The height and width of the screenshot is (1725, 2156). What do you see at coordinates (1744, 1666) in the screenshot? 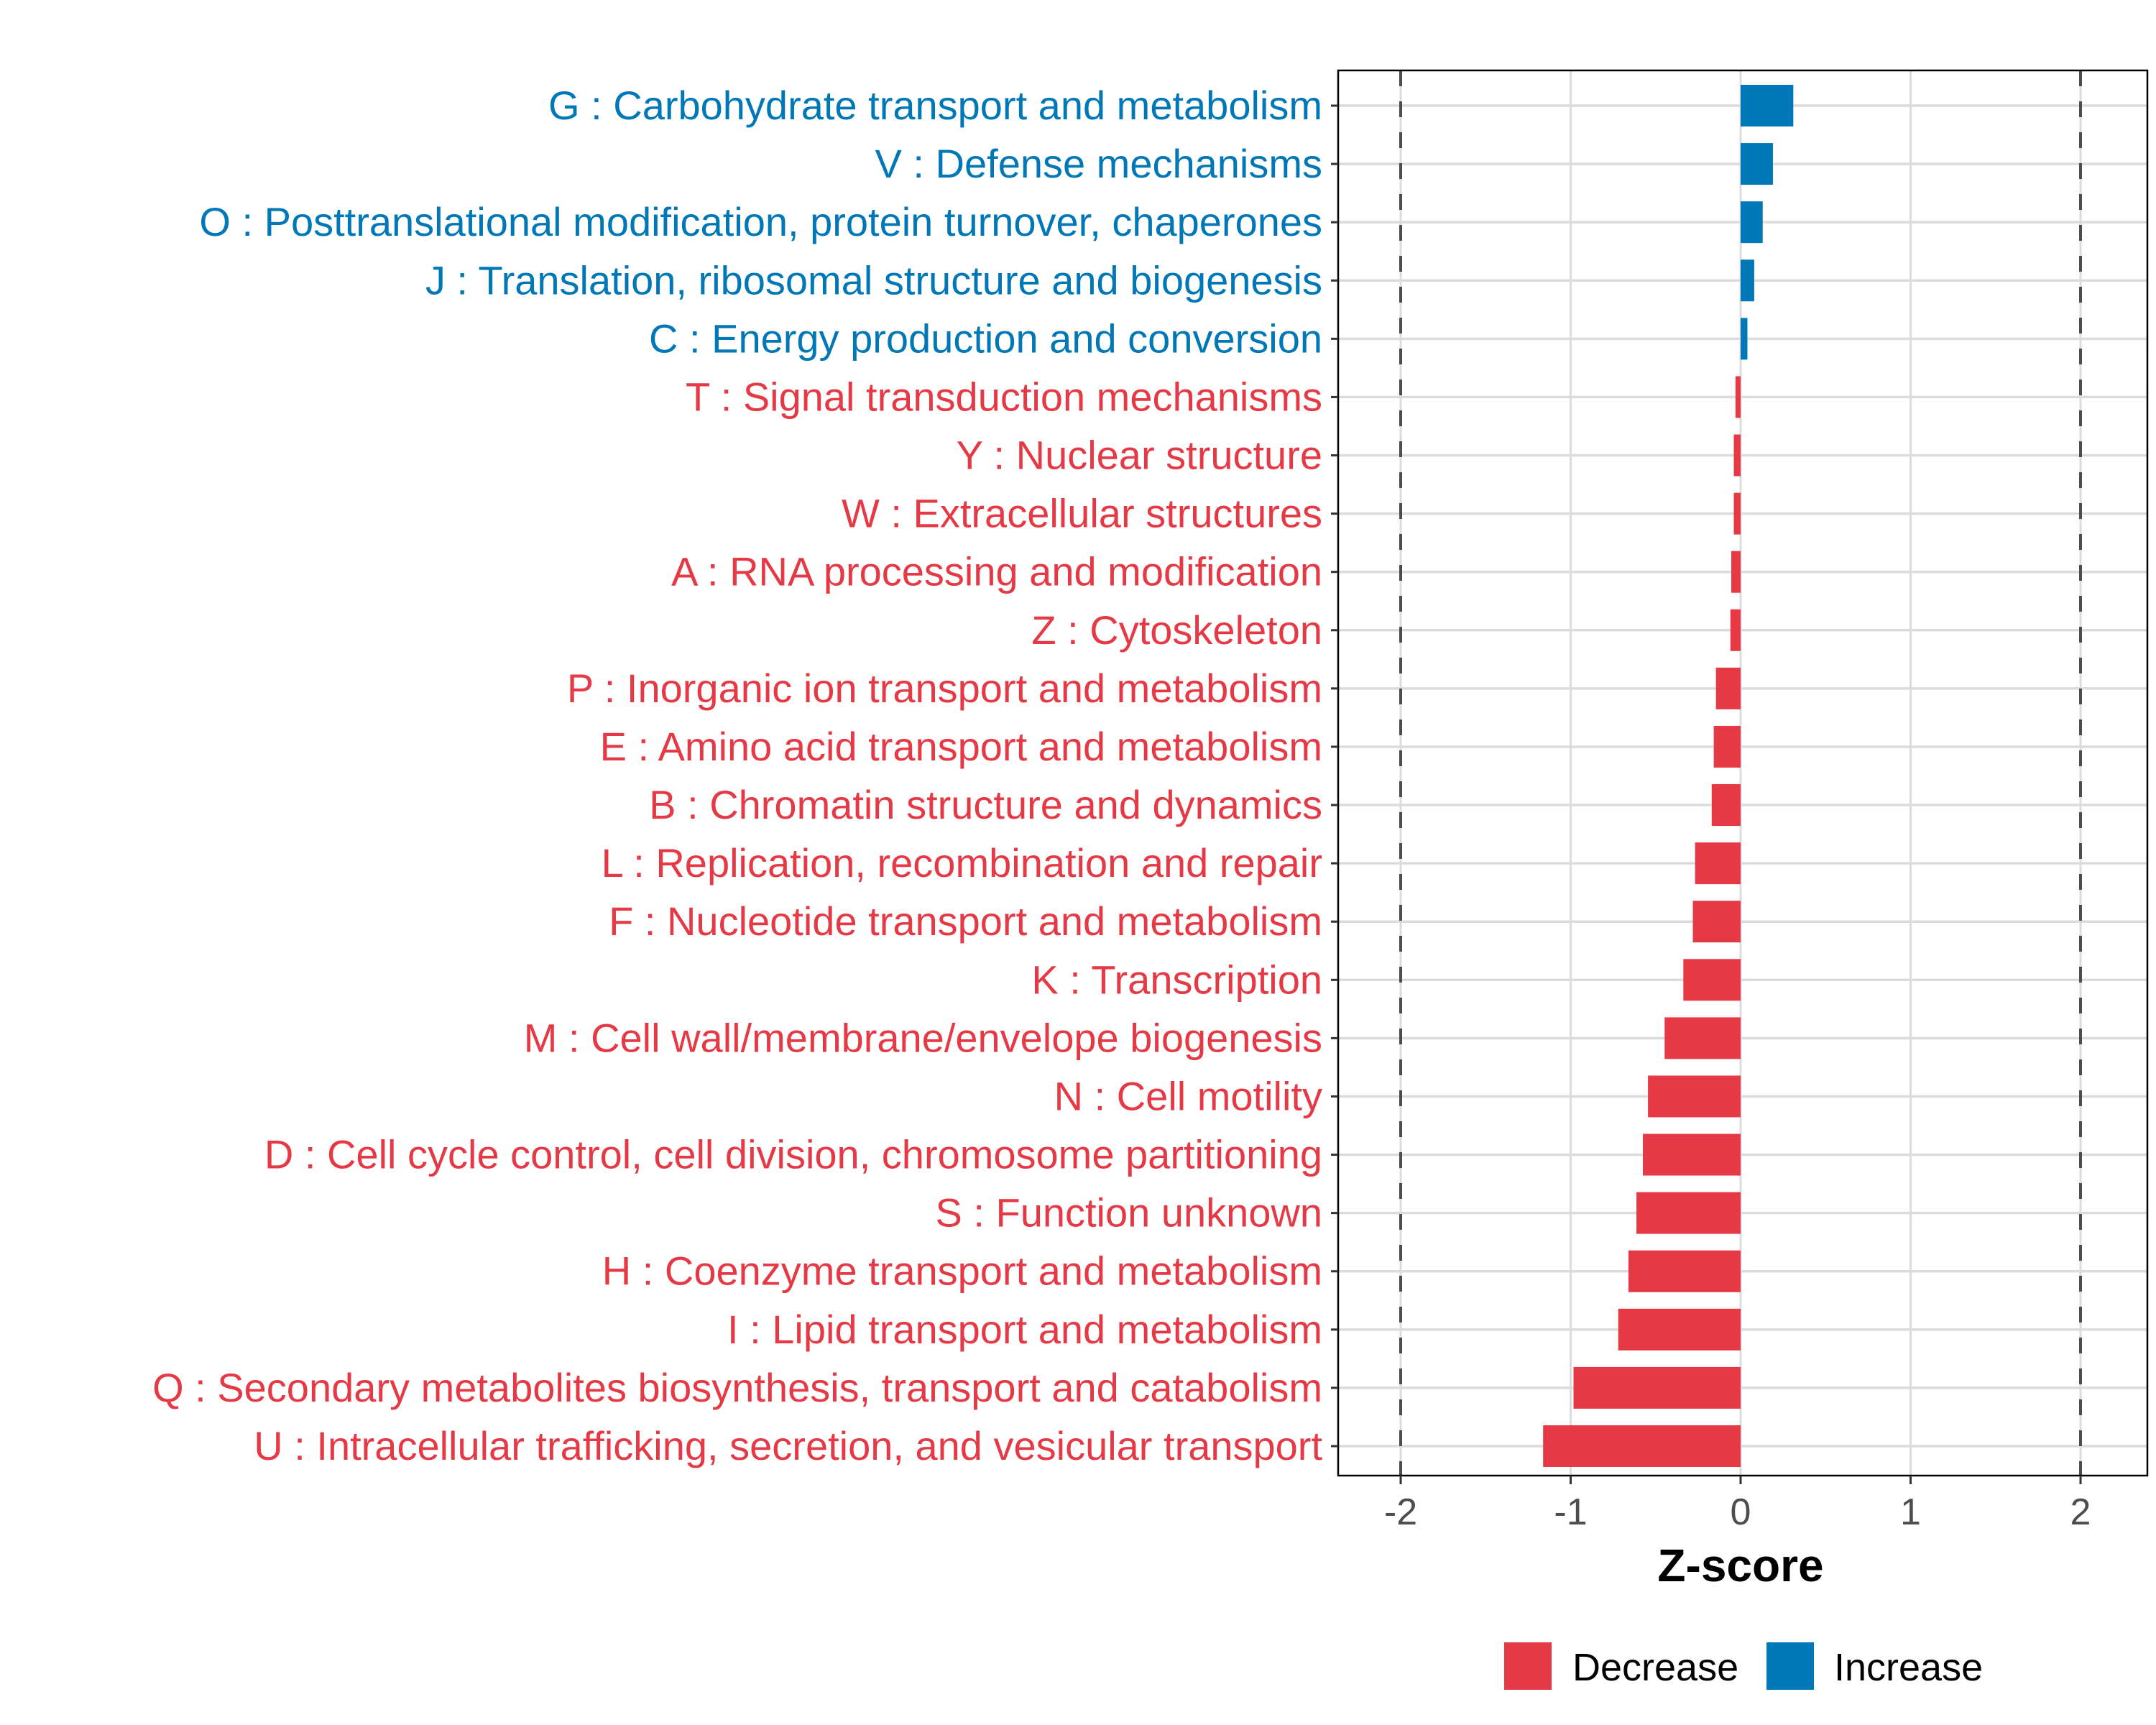
I see `legend: Decrease Increase` at bounding box center [1744, 1666].